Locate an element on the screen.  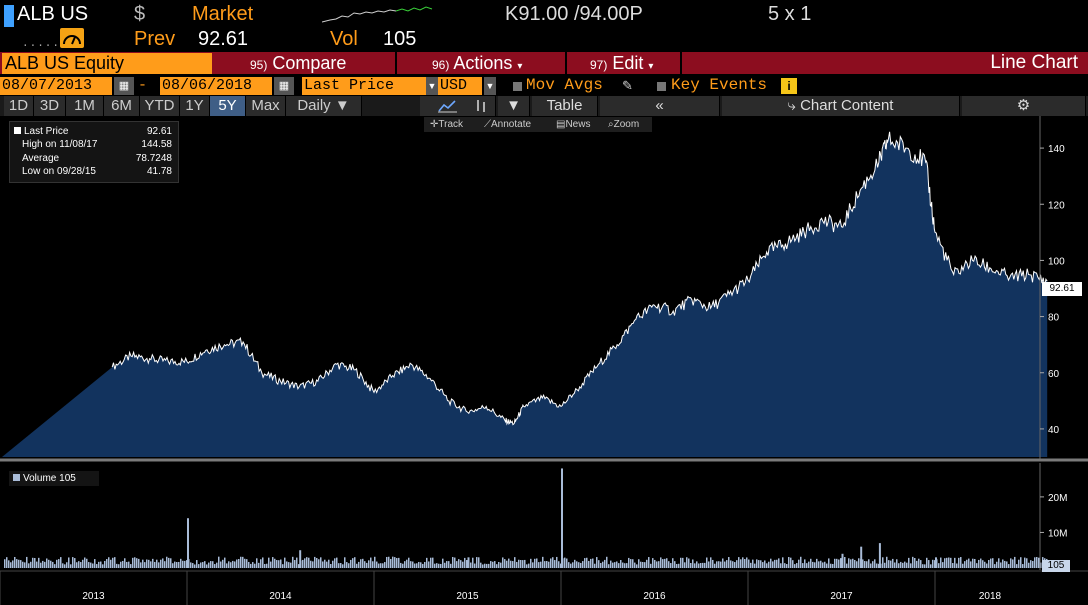
mov-avgs-checkbox is located at coordinates (517, 86).